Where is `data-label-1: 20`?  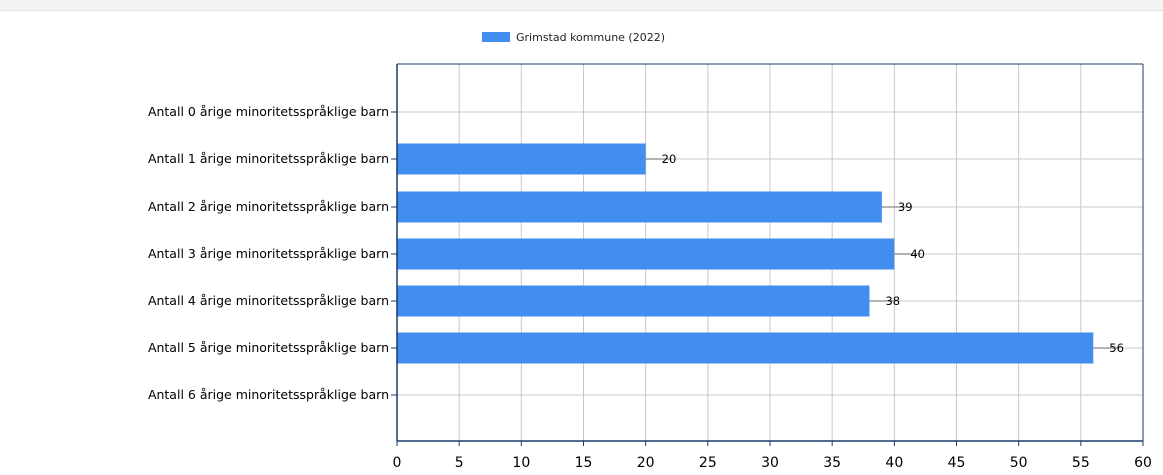
data-label-1: 20 is located at coordinates (669, 159).